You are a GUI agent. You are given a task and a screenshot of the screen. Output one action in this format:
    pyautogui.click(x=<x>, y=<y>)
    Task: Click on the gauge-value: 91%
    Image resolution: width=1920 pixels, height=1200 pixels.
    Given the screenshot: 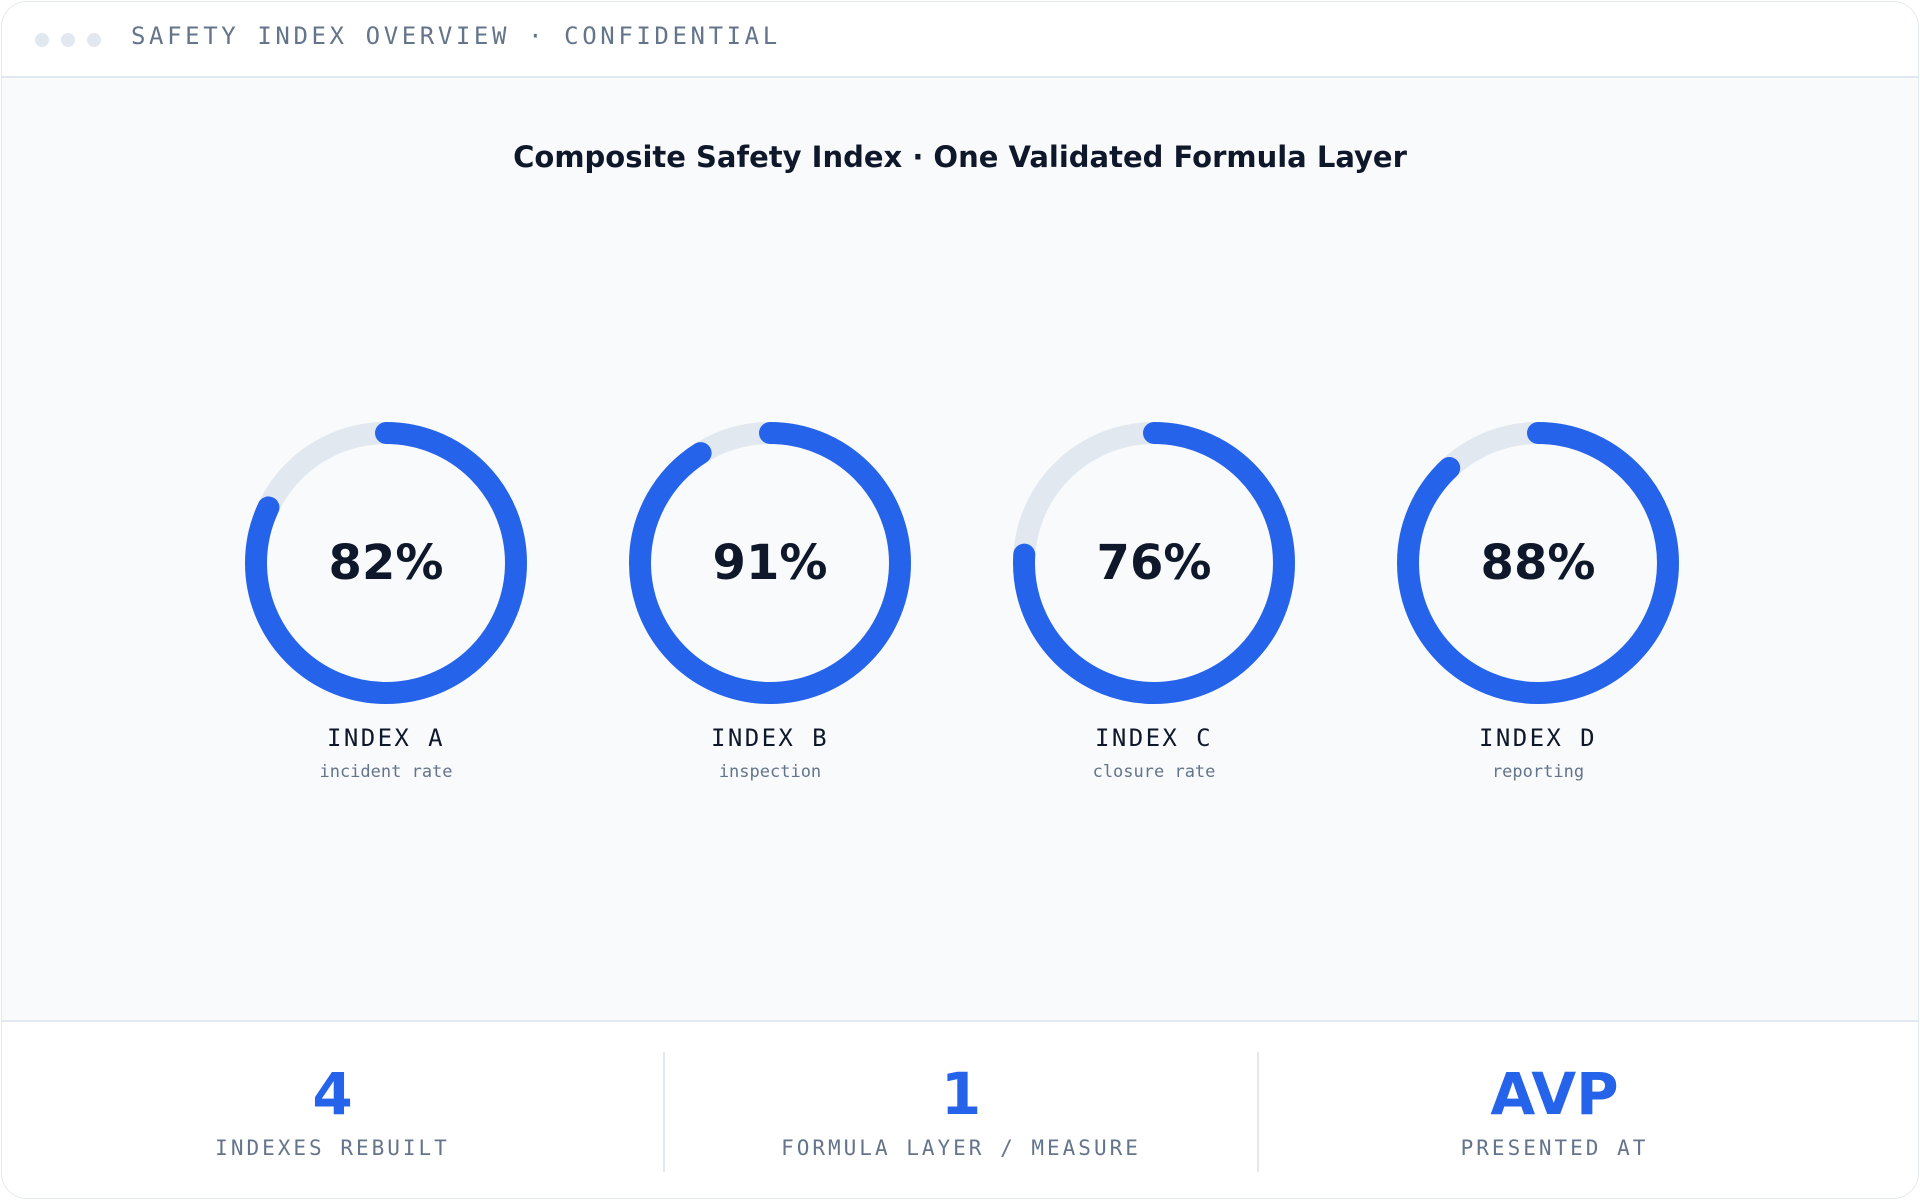 What is the action you would take?
    pyautogui.click(x=770, y=563)
    